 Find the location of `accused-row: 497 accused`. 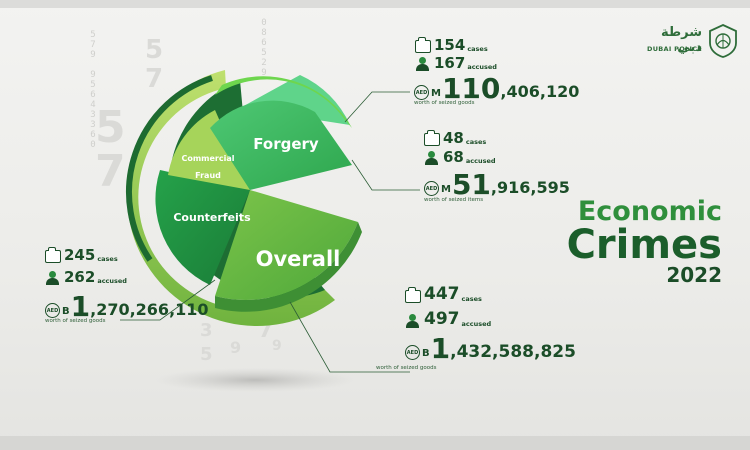

accused-row: 497 accused is located at coordinates (448, 319).